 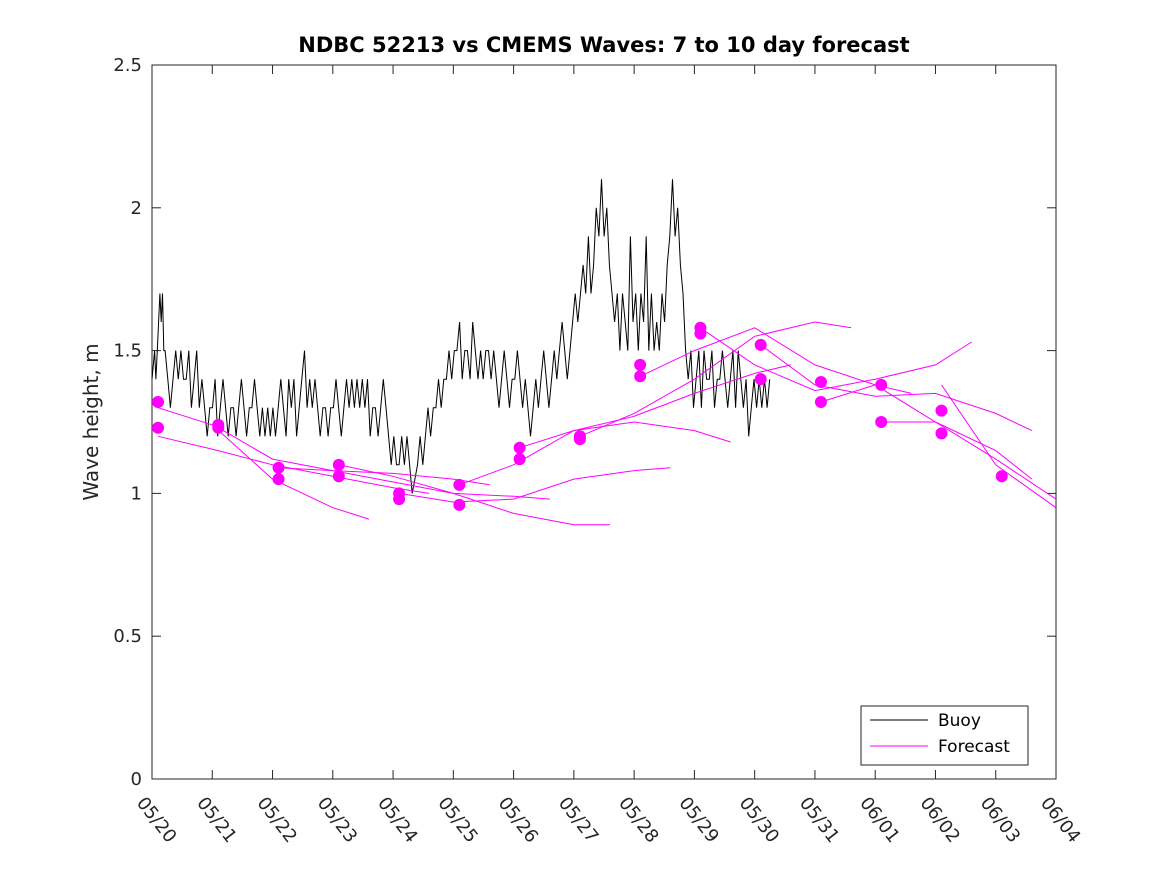 What do you see at coordinates (457, 820) in the screenshot?
I see `x-tick-label: 05/25` at bounding box center [457, 820].